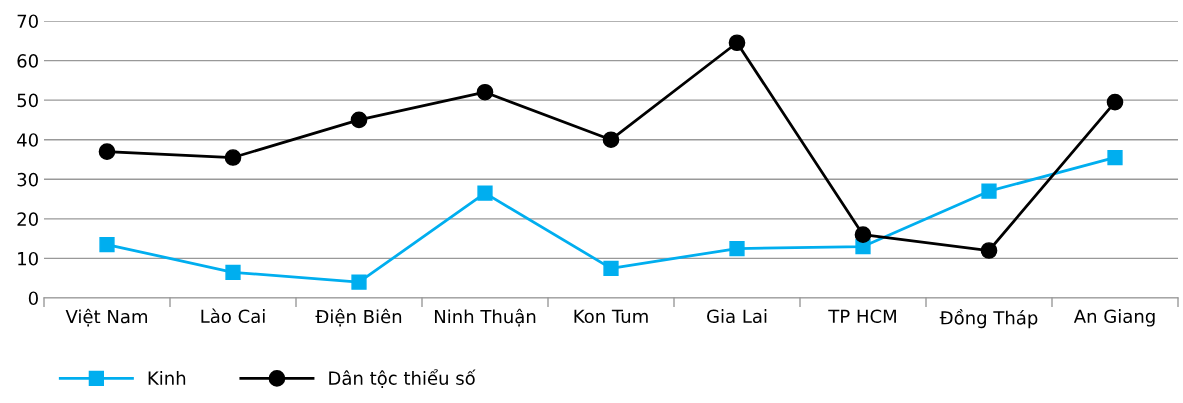 Image resolution: width=1183 pixels, height=403 pixels. I want to click on x-tick-label: Lào Cai, so click(233, 316).